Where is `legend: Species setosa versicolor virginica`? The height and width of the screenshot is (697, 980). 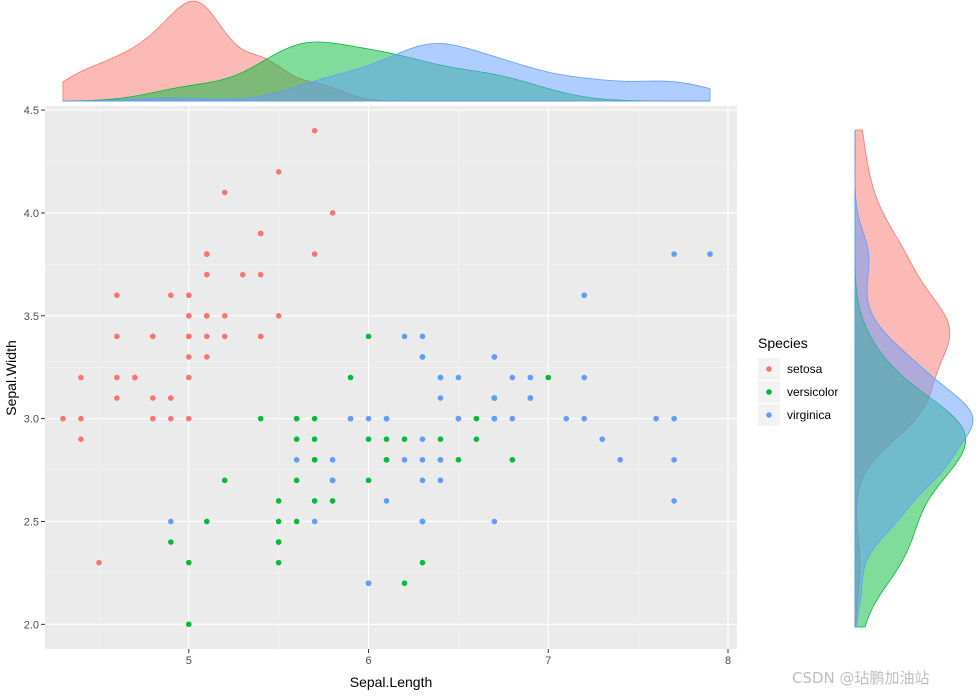
legend: Species setosa versicolor virginica is located at coordinates (798, 380).